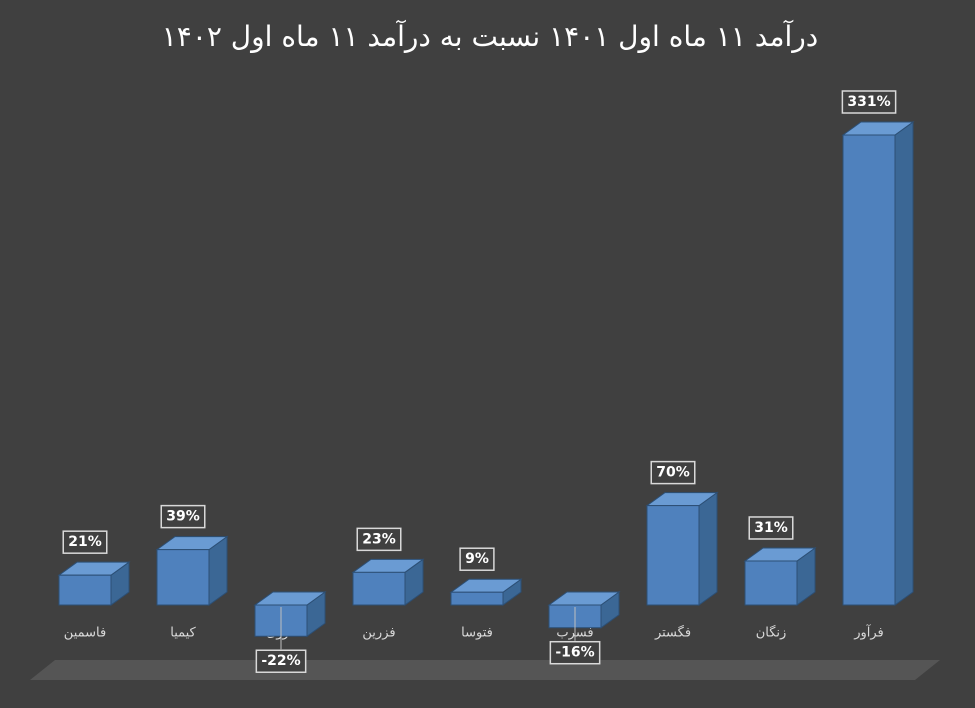  What do you see at coordinates (477, 633) in the screenshot?
I see `x-tick-label: فتوسا` at bounding box center [477, 633].